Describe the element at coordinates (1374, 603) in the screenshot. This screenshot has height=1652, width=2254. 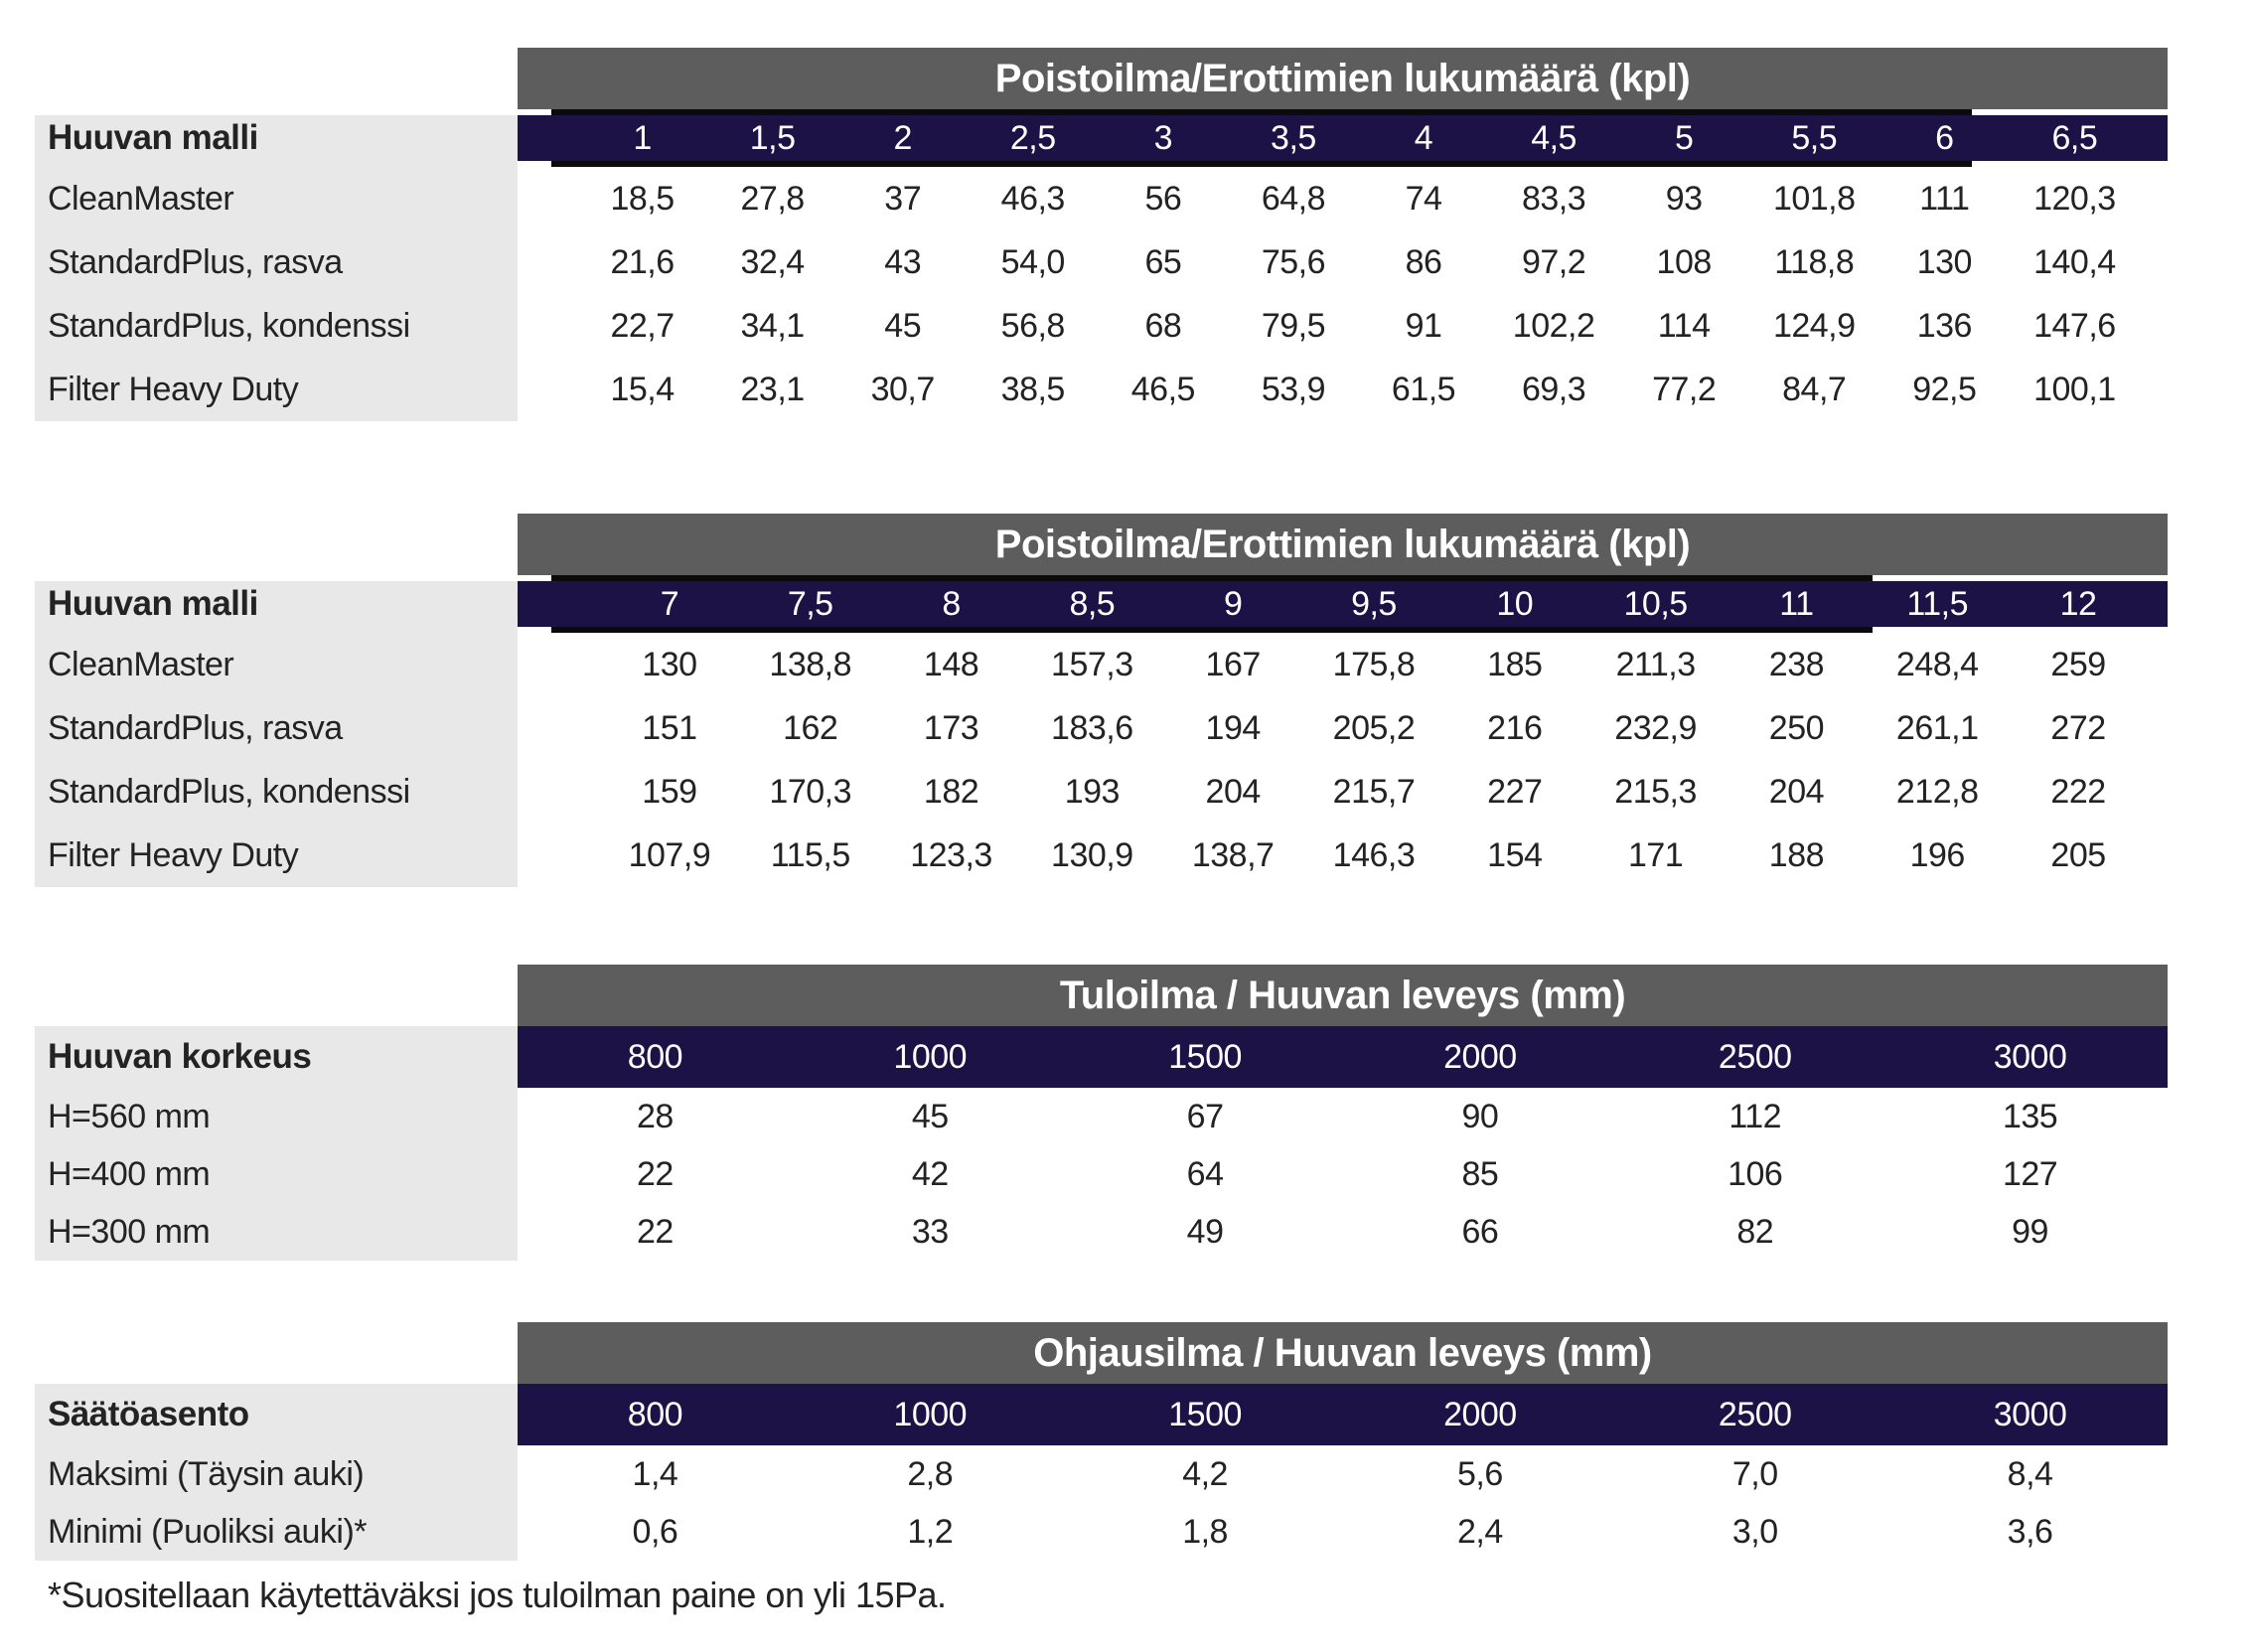
I see `column-header: 9,5` at that location.